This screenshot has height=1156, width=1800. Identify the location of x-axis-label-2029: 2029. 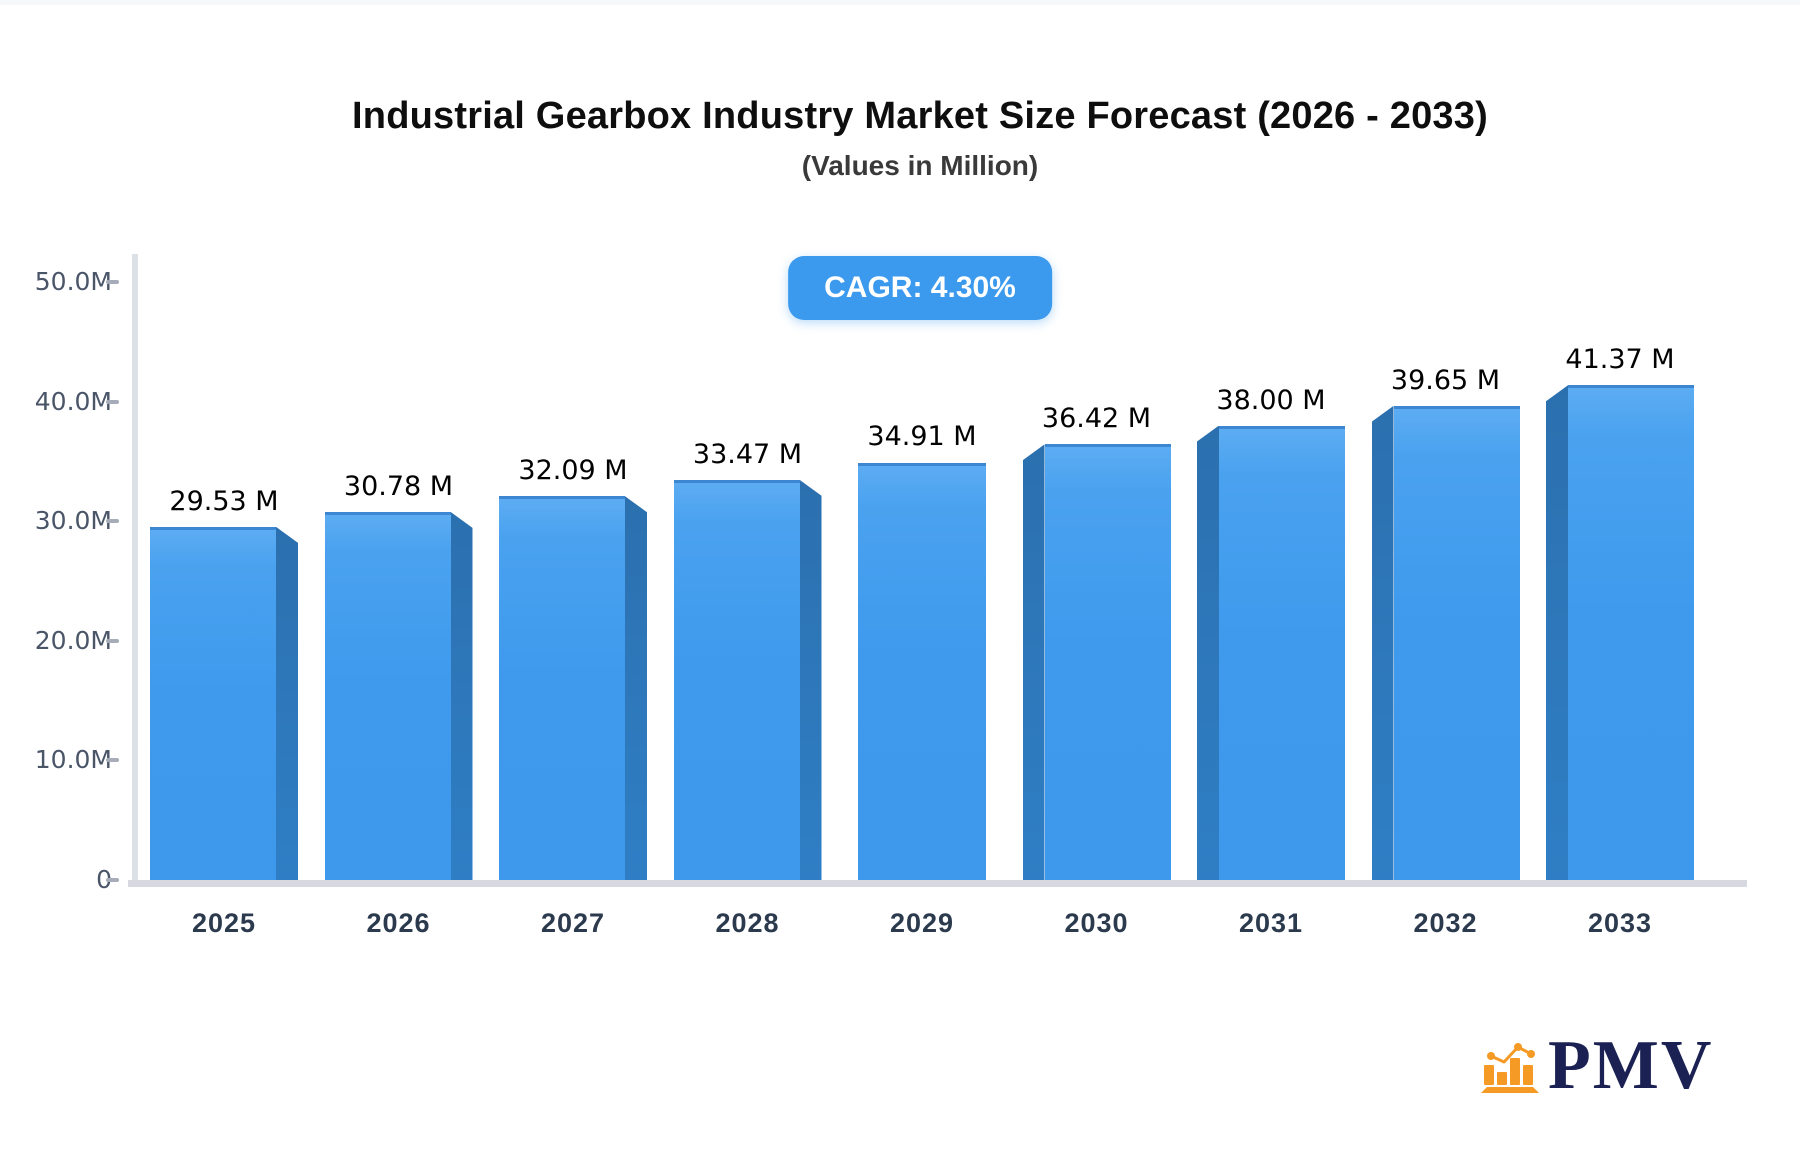
(922, 923).